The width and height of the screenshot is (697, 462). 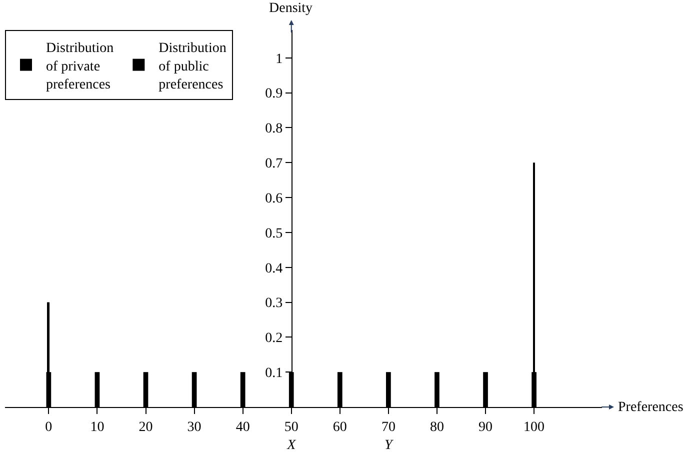 What do you see at coordinates (279, 59) in the screenshot?
I see `y-tick-label: 1` at bounding box center [279, 59].